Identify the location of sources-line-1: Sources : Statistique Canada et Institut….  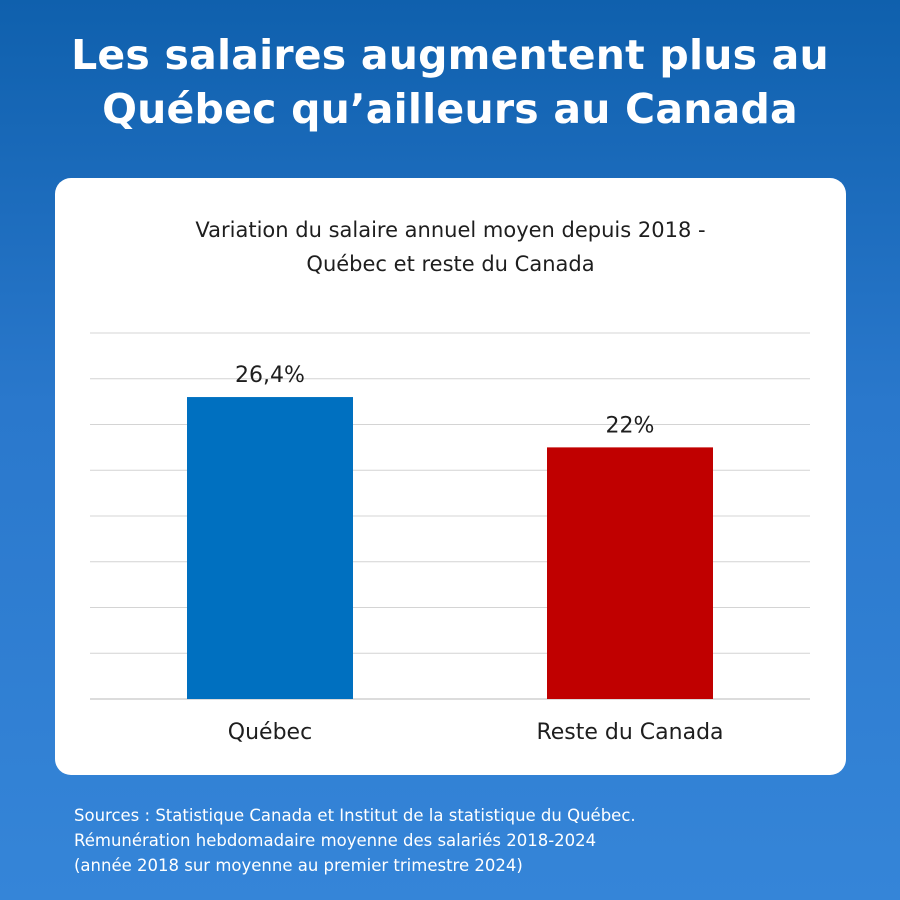
(355, 815).